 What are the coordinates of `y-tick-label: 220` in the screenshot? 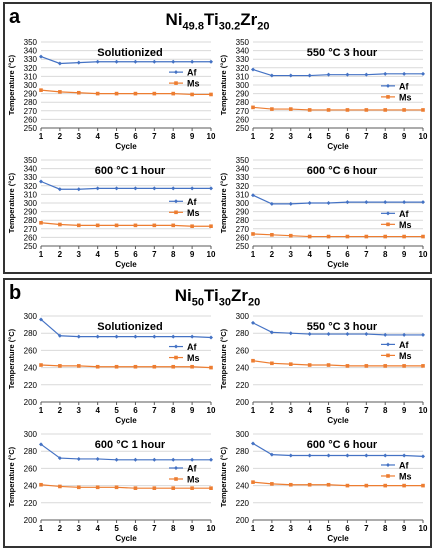 It's located at (243, 385).